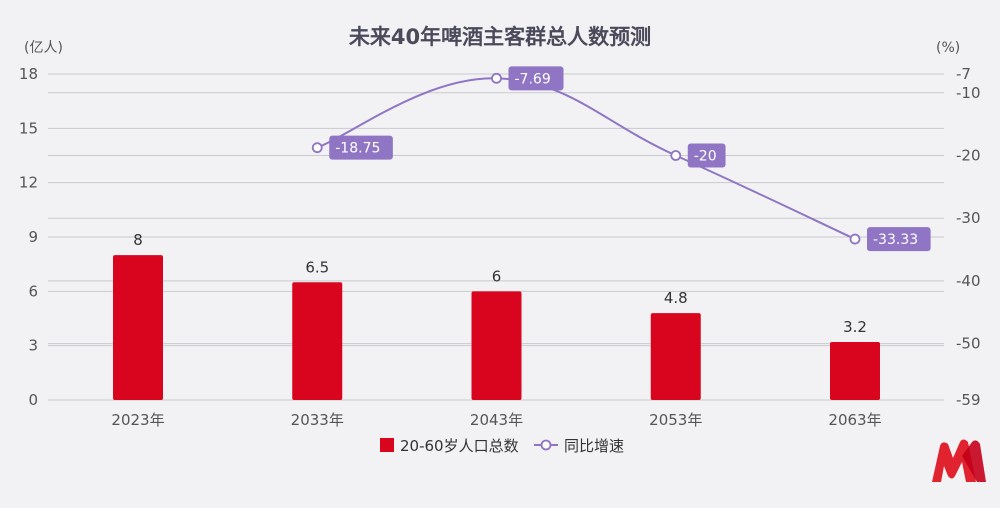 The image size is (1000, 508). What do you see at coordinates (968, 93) in the screenshot?
I see `right-tick-label: -10` at bounding box center [968, 93].